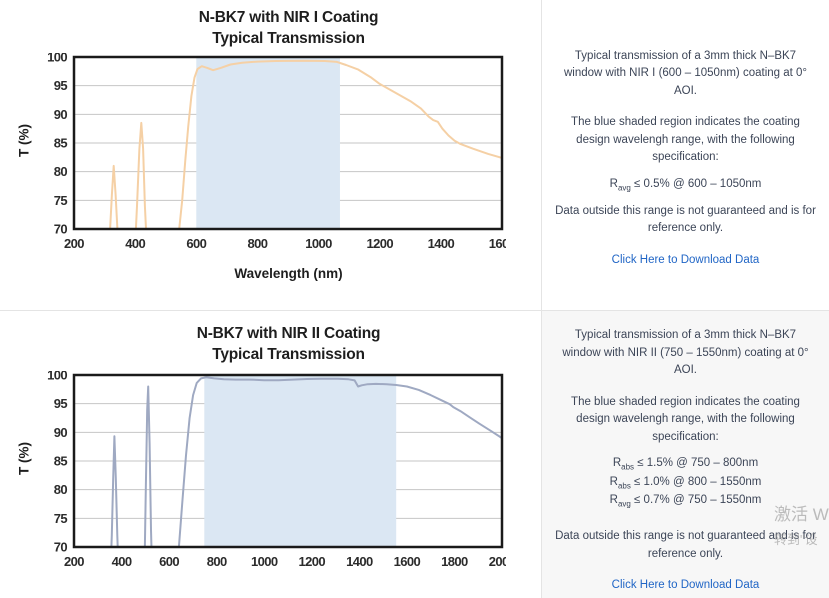 Image resolution: width=829 pixels, height=598 pixels. Describe the element at coordinates (496, 561) in the screenshot. I see `svg-text: 2000` at that location.